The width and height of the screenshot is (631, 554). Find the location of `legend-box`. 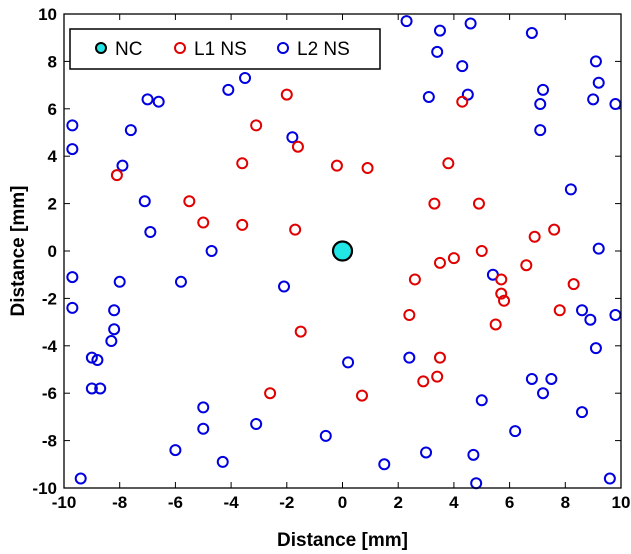

legend-box is located at coordinates (225, 49).